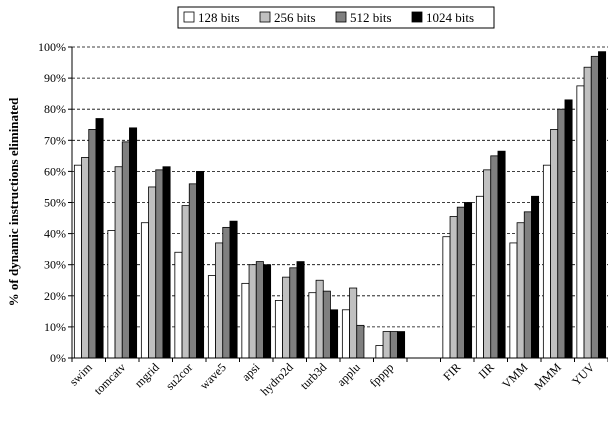 The width and height of the screenshot is (608, 422). I want to click on x-tick-label: IIR, so click(486, 370).